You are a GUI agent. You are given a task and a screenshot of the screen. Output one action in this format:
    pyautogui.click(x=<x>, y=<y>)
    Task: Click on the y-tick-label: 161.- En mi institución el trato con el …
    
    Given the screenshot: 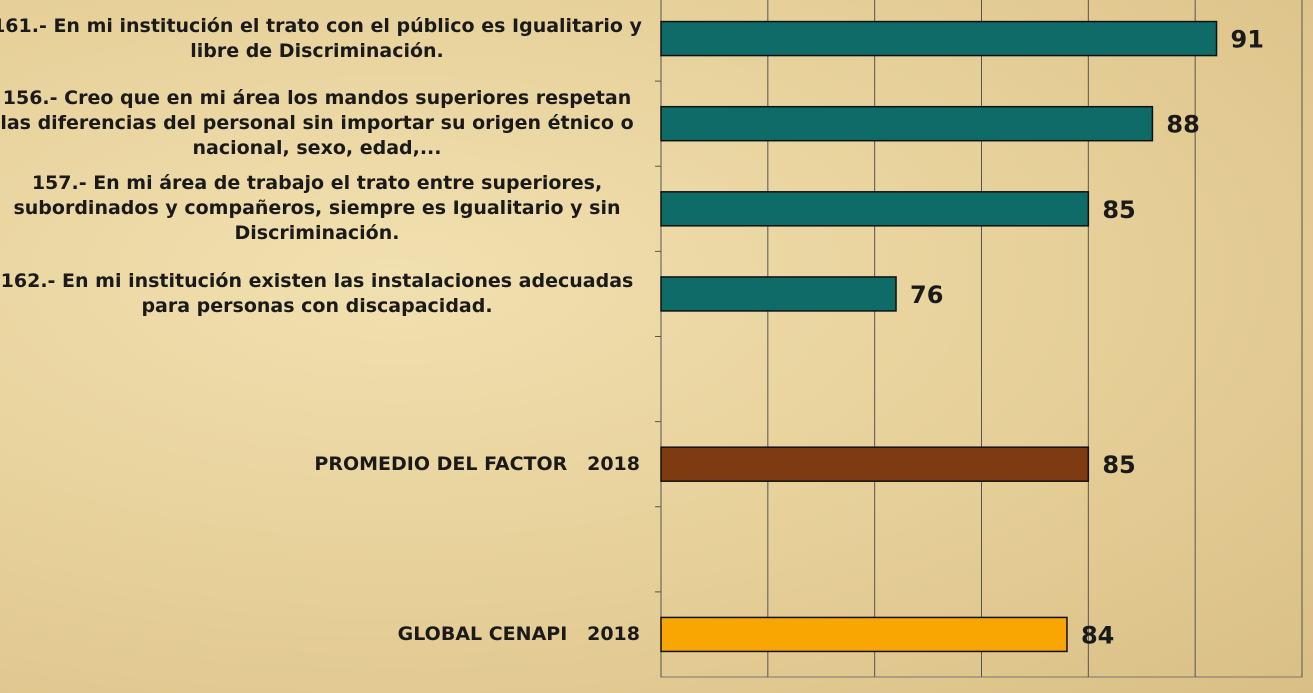 What is the action you would take?
    pyautogui.click(x=324, y=38)
    